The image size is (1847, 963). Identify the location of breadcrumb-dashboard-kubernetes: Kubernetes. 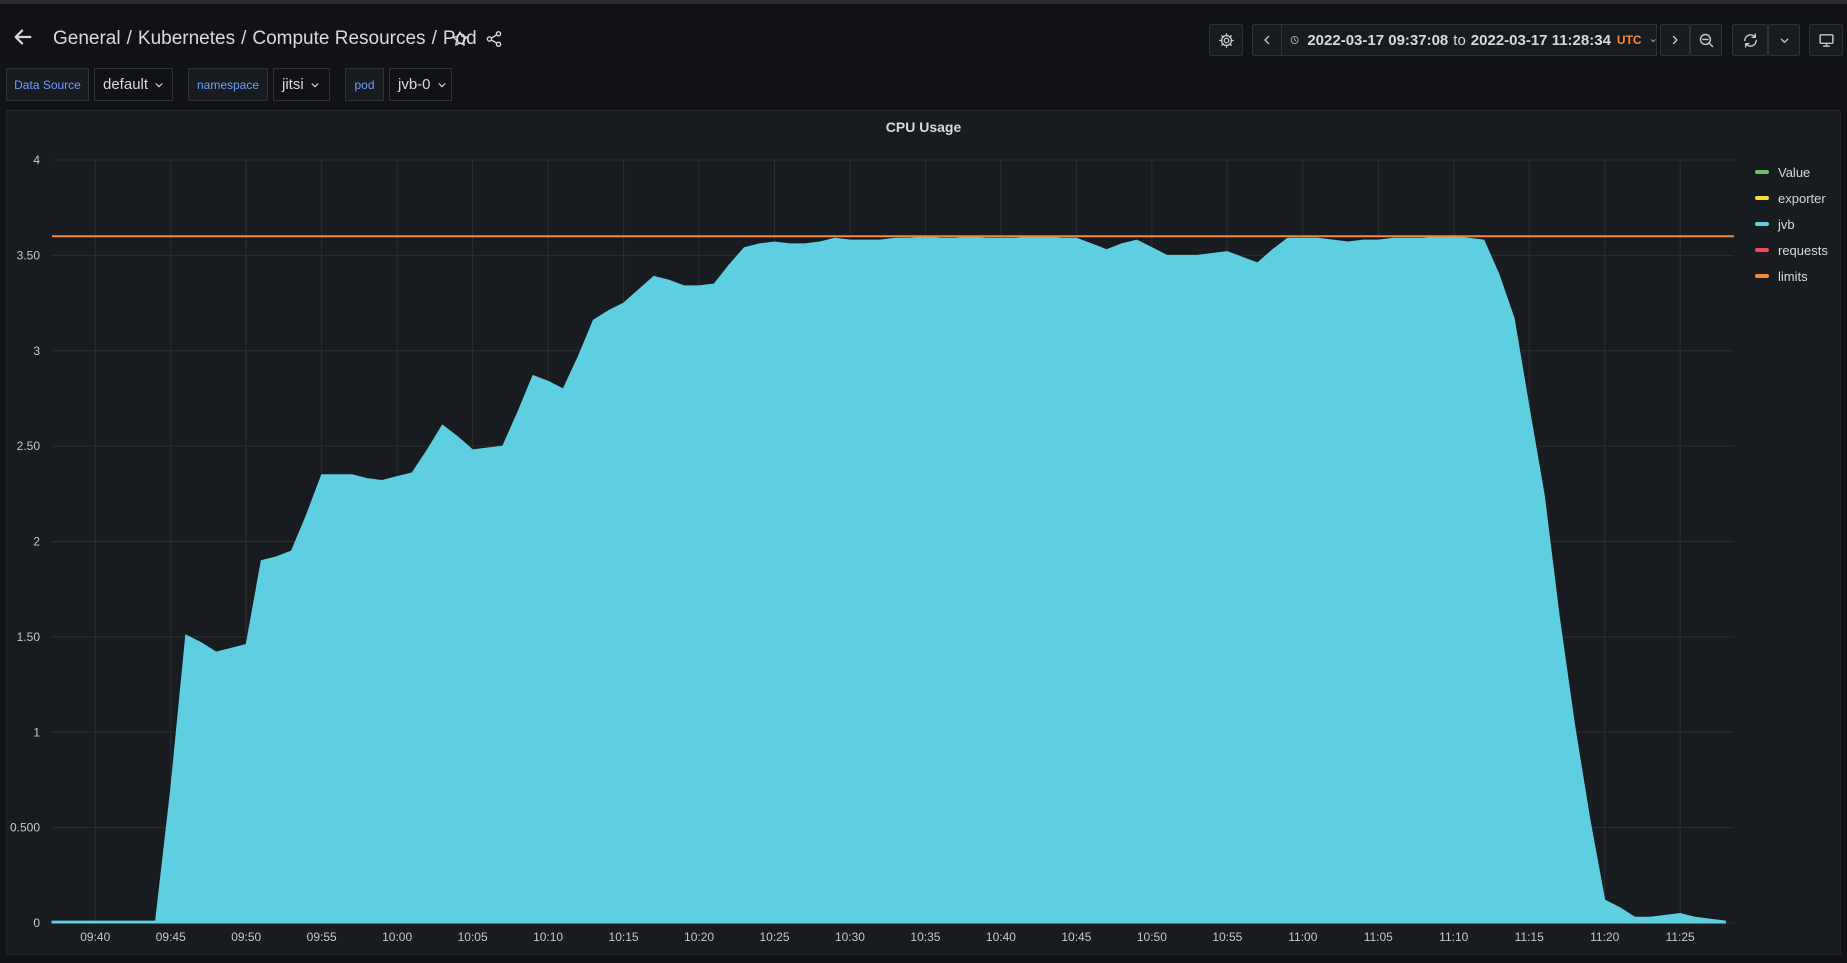
(186, 38).